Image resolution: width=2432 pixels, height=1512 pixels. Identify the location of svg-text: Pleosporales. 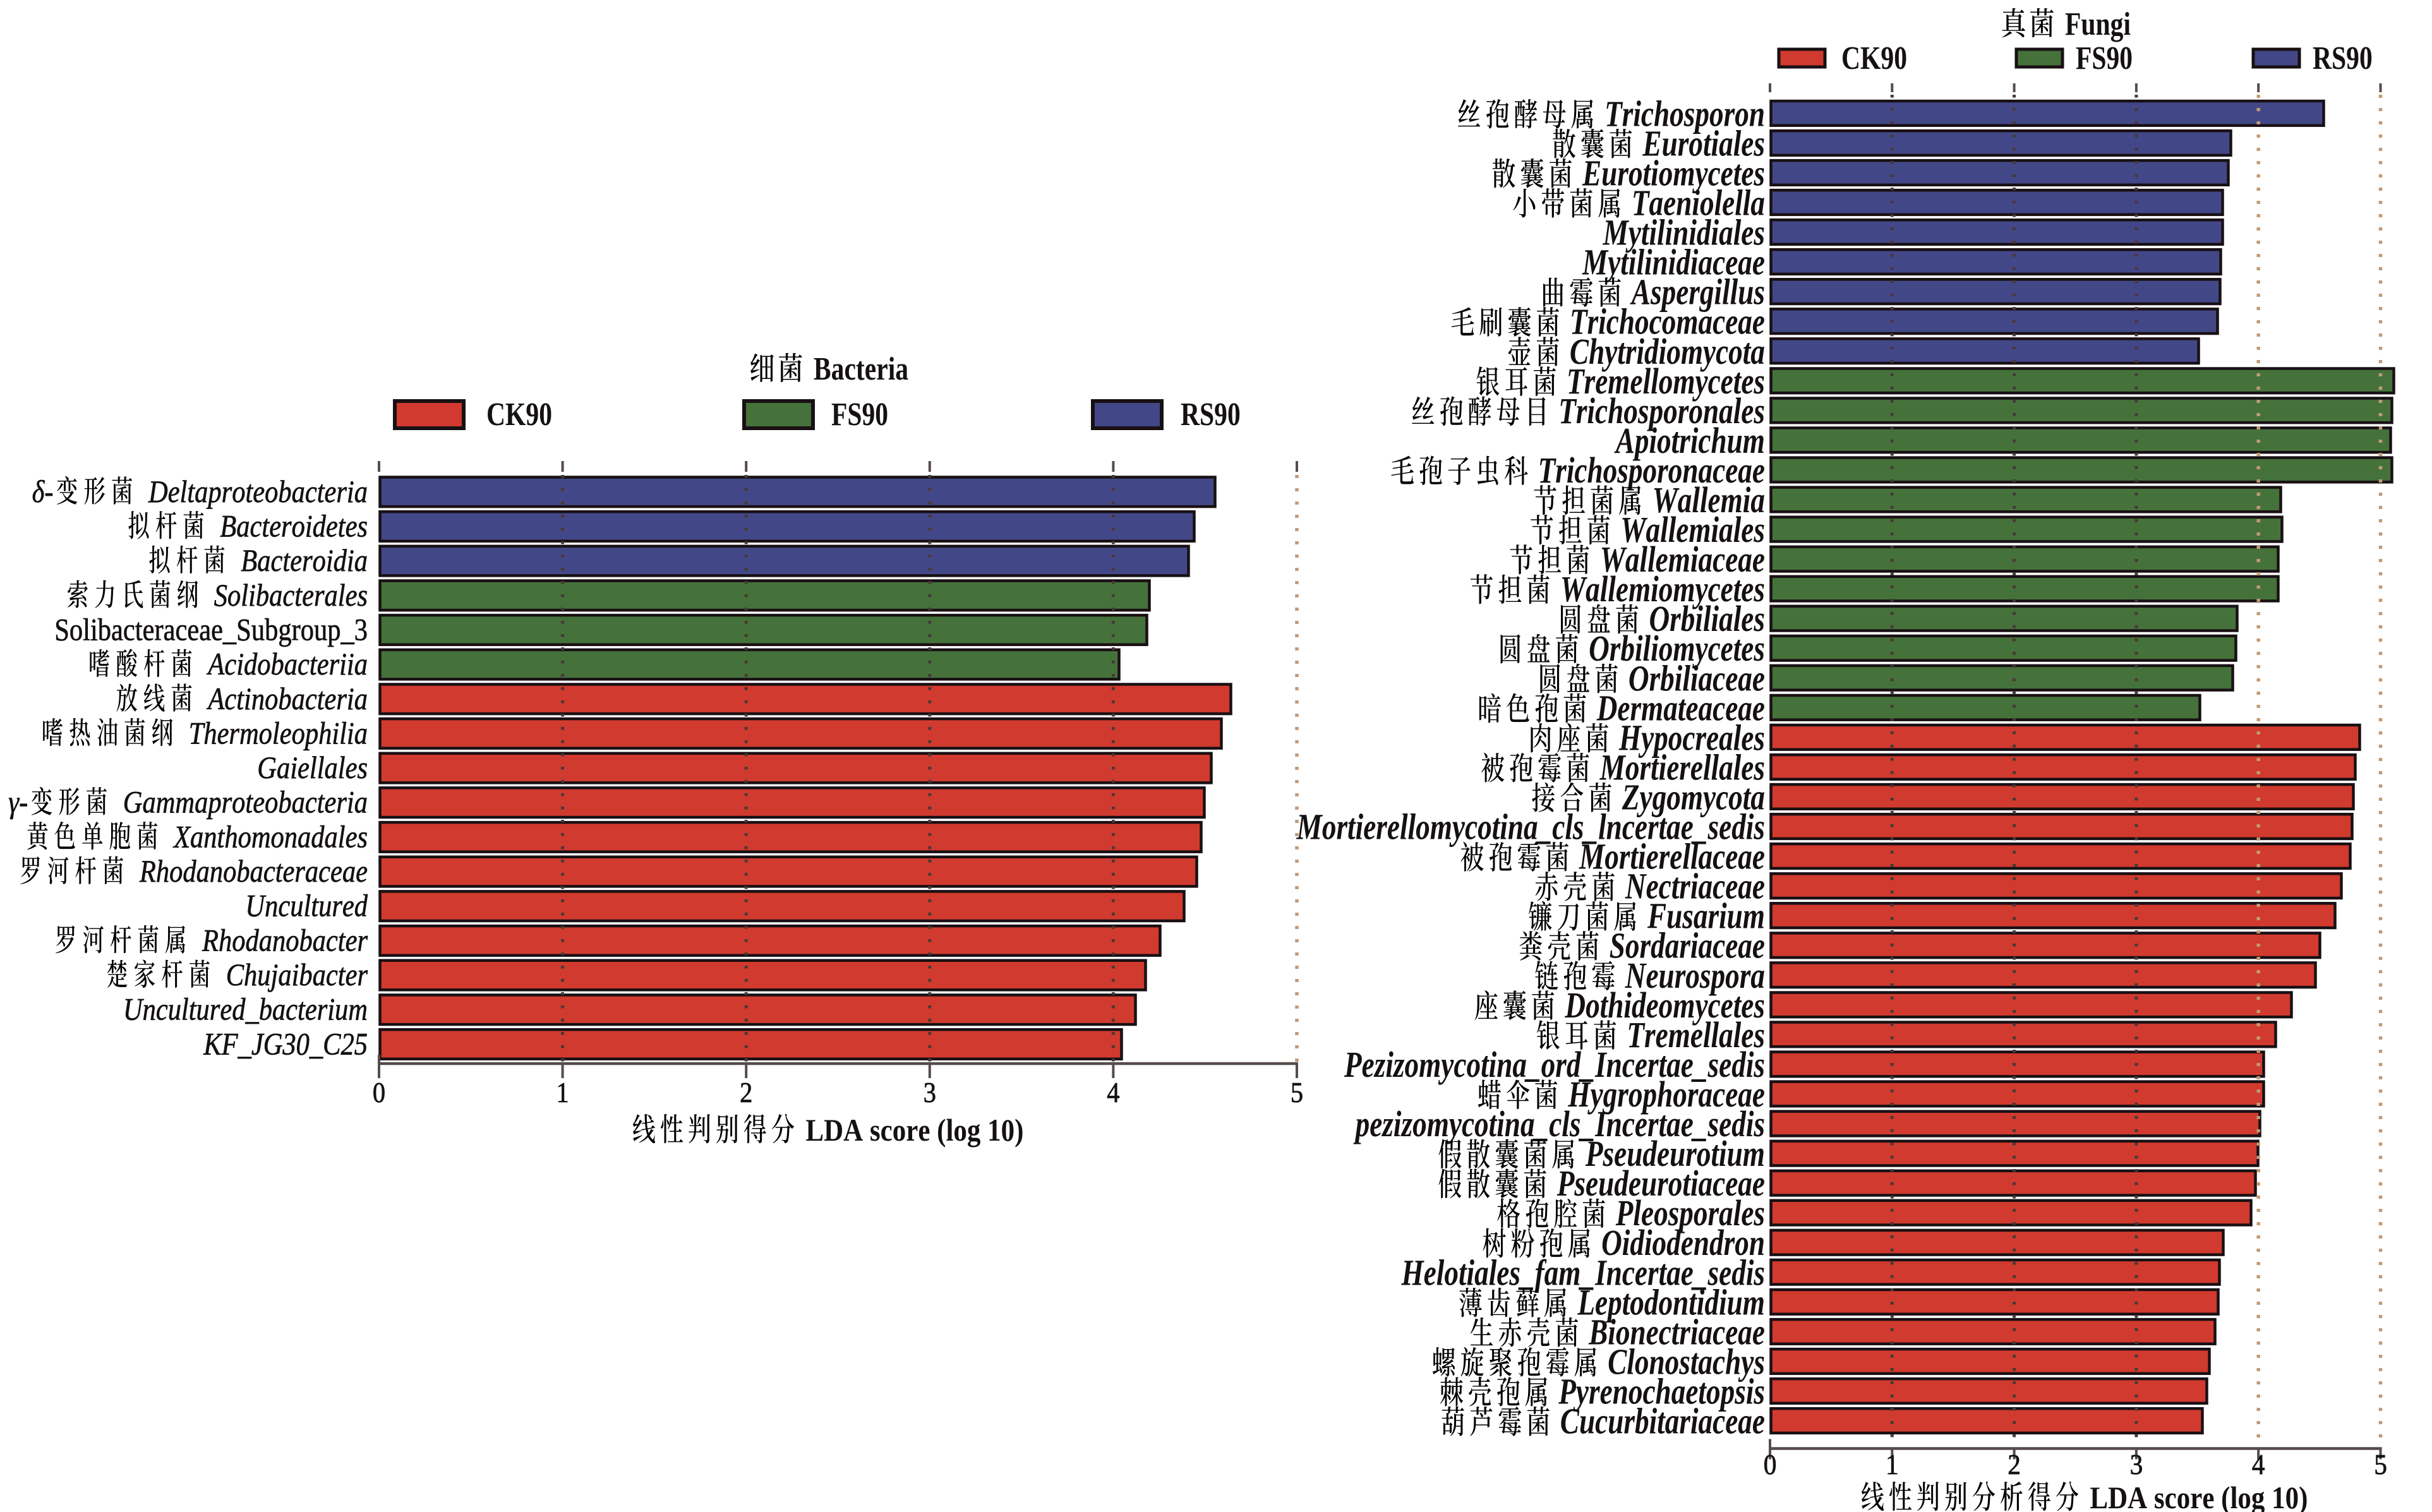
(1690, 1212).